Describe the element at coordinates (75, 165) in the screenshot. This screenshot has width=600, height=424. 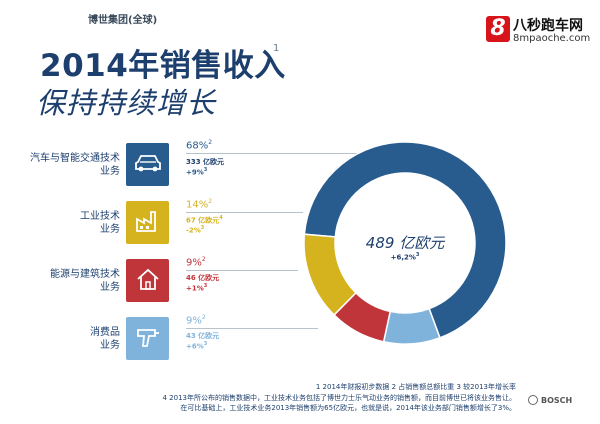
I see `segment-label-mobility: 汽车与智能交通技术 业务` at that location.